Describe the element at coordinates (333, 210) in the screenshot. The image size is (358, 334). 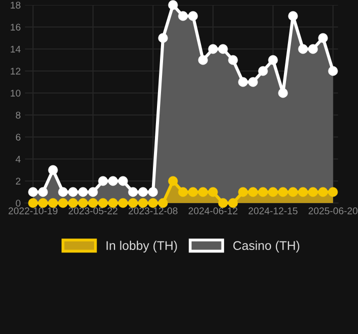
I see `x-tick-label: 2025-06-20` at that location.